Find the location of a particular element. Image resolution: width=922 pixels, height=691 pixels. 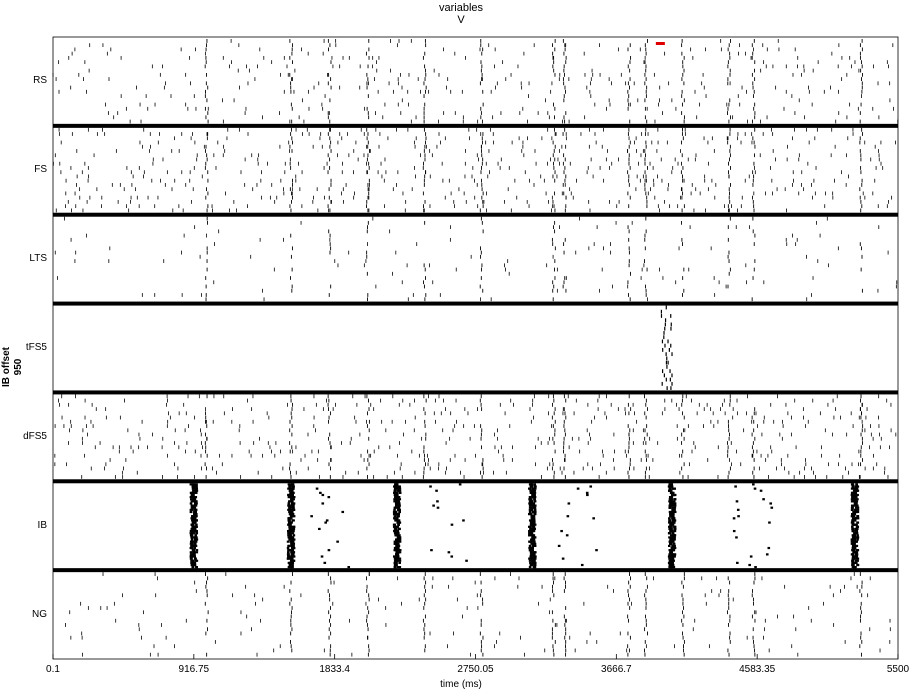

event-marker is located at coordinates (660, 43).